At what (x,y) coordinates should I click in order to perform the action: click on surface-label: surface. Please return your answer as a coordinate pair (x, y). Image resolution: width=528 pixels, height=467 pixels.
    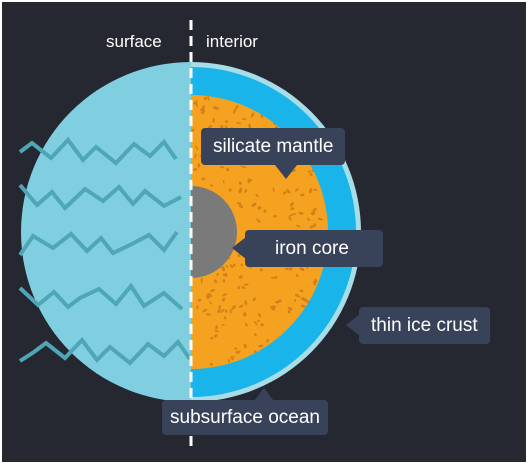
    Looking at the image, I should click on (134, 42).